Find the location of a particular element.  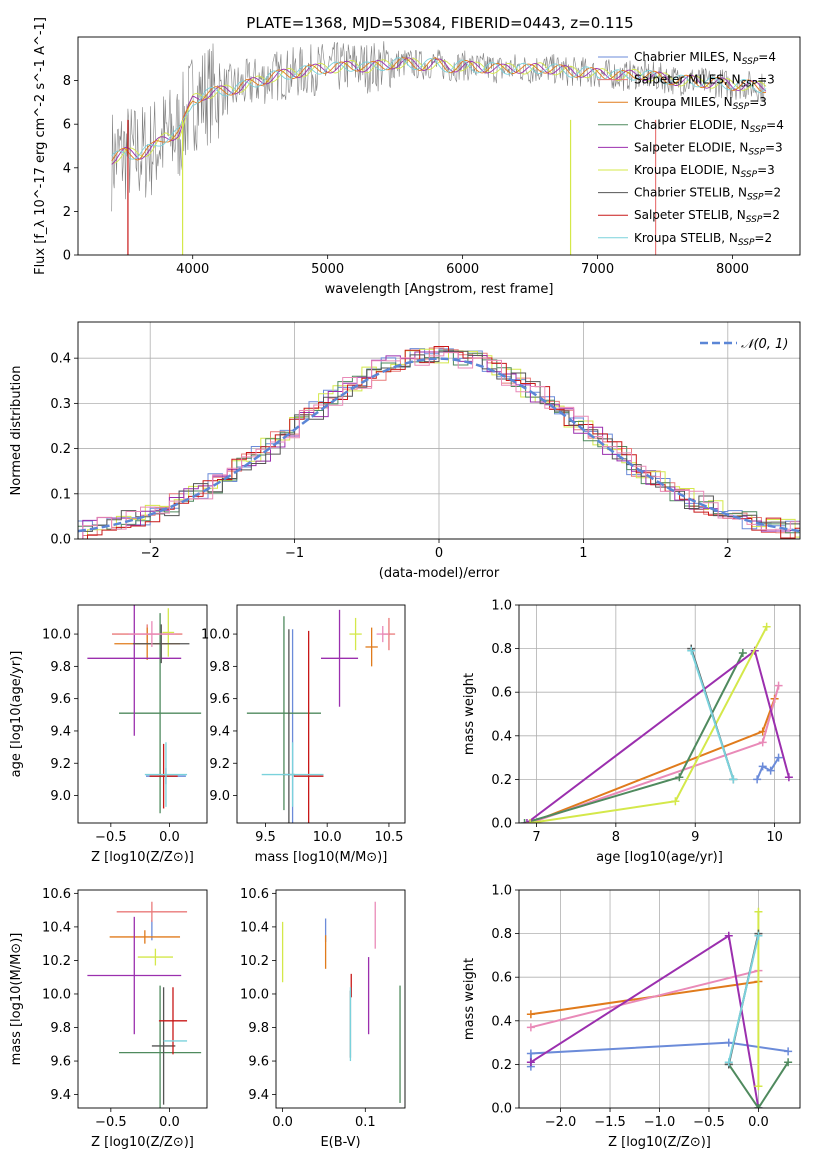

observed-spectrum is located at coordinates (439, 126).